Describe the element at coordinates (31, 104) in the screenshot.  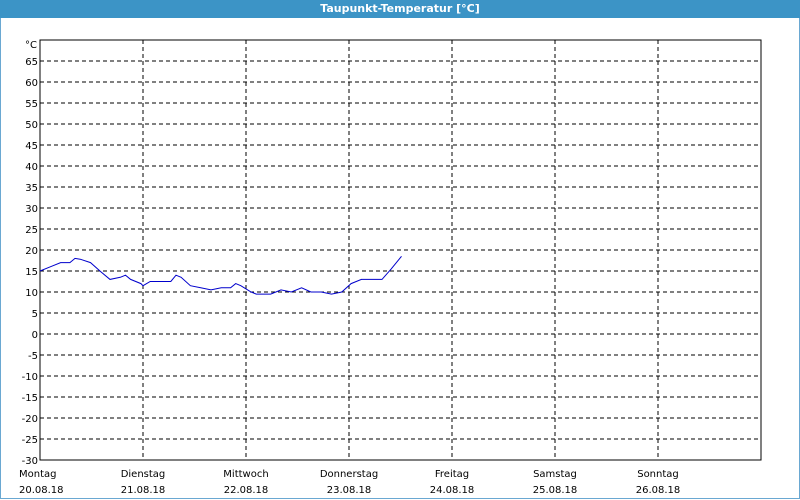
I see `y-tick-label: 55` at that location.